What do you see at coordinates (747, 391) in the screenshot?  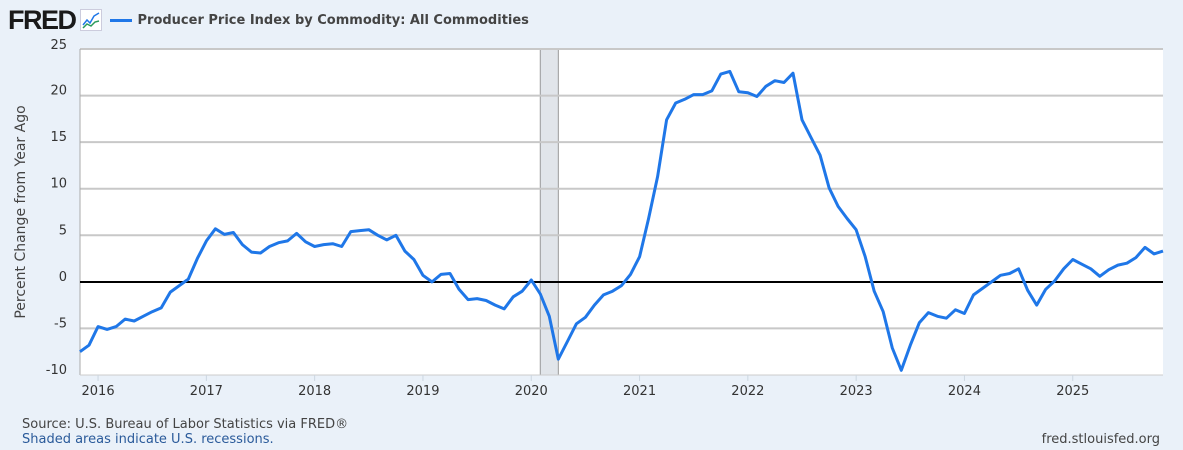 I see `x-tick-label: 2022` at bounding box center [747, 391].